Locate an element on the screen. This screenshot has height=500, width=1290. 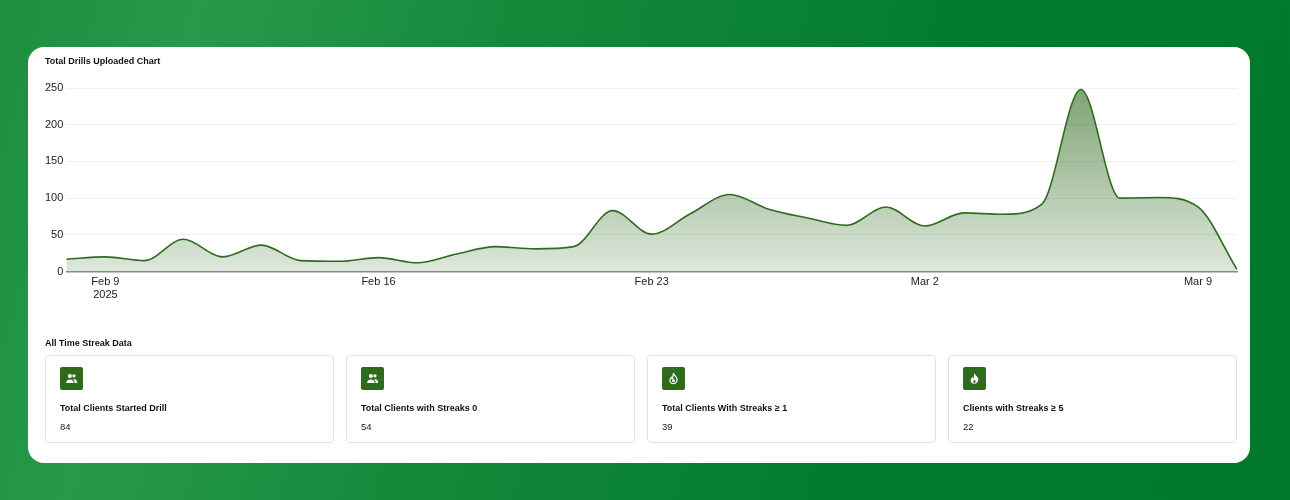
category-label: Clients with Streaks ≥ 5 is located at coordinates (1013, 408).